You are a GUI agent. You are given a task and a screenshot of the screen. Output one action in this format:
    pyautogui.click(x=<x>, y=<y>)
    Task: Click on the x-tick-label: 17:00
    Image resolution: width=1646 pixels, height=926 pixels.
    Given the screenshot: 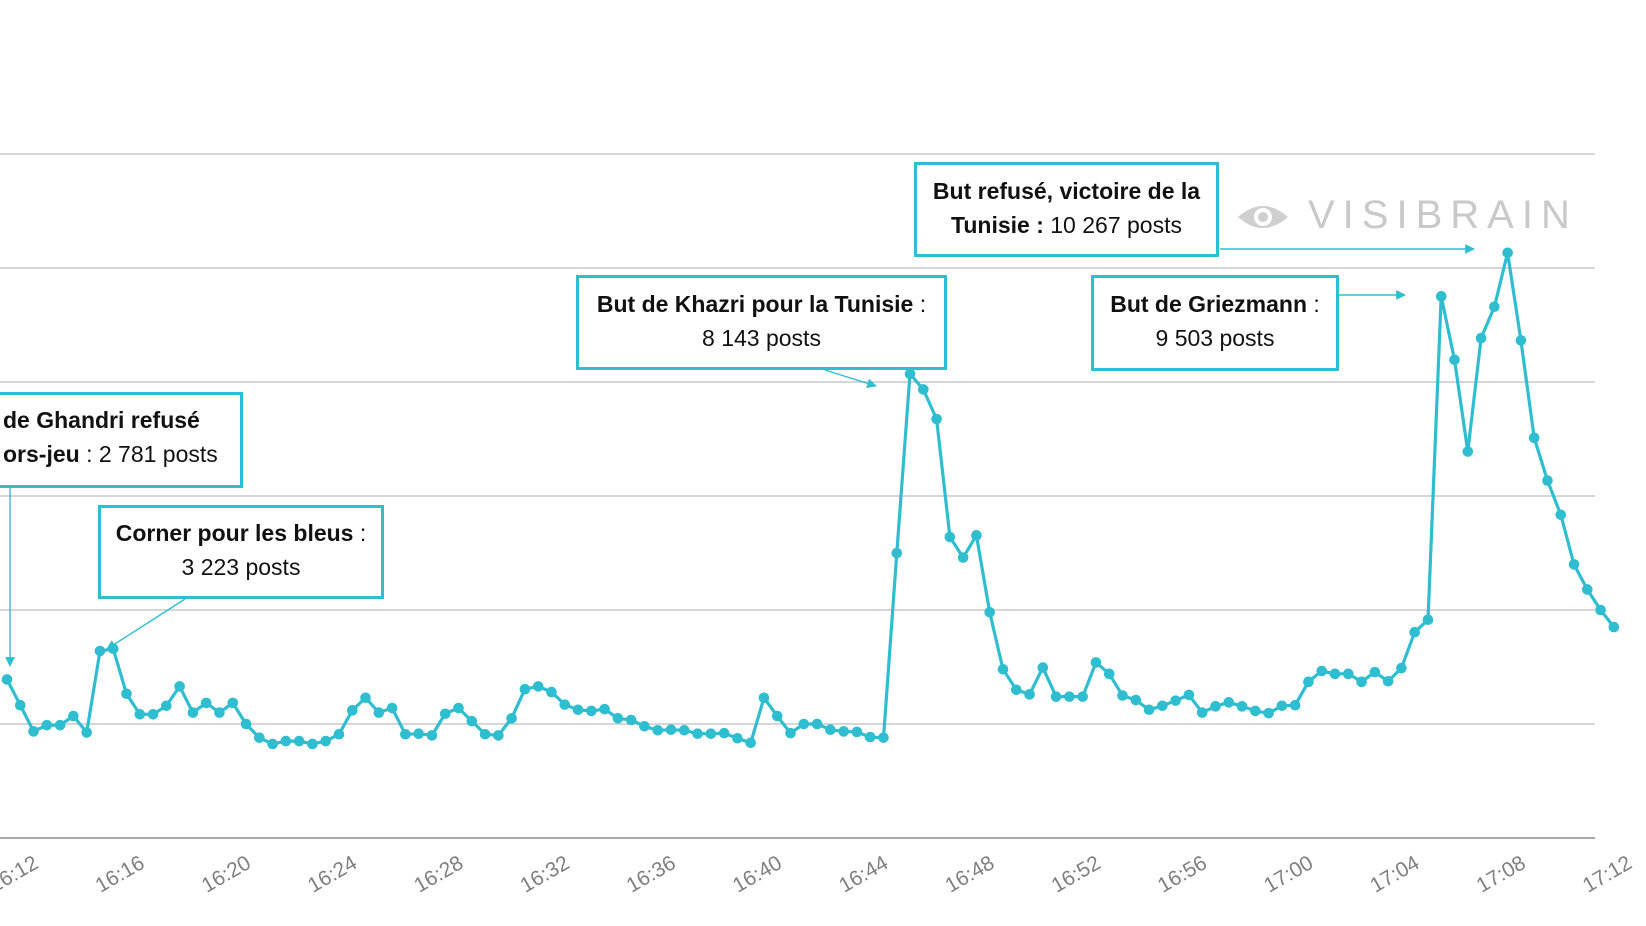 What is the action you would take?
    pyautogui.click(x=1288, y=874)
    